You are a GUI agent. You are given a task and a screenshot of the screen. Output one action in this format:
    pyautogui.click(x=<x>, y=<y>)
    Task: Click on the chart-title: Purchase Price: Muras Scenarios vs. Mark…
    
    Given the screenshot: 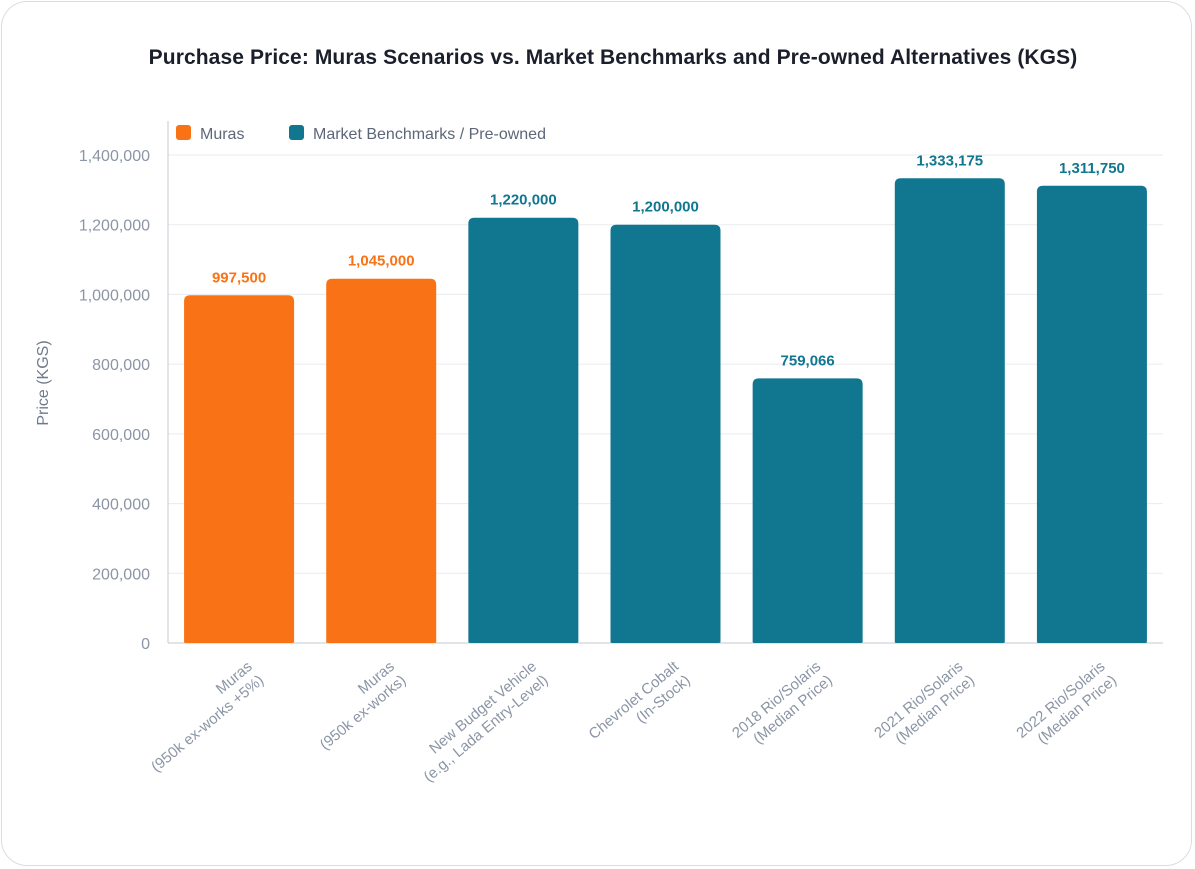 What is the action you would take?
    pyautogui.click(x=613, y=57)
    